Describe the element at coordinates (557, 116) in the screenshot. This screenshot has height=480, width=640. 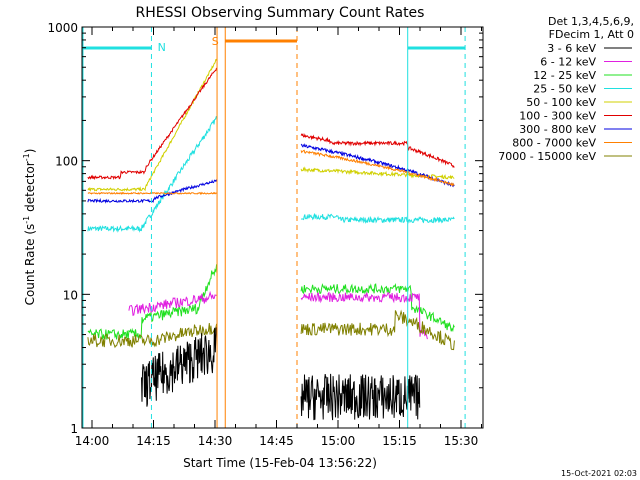
I see `legend-label: 100 - 300 keV` at that location.